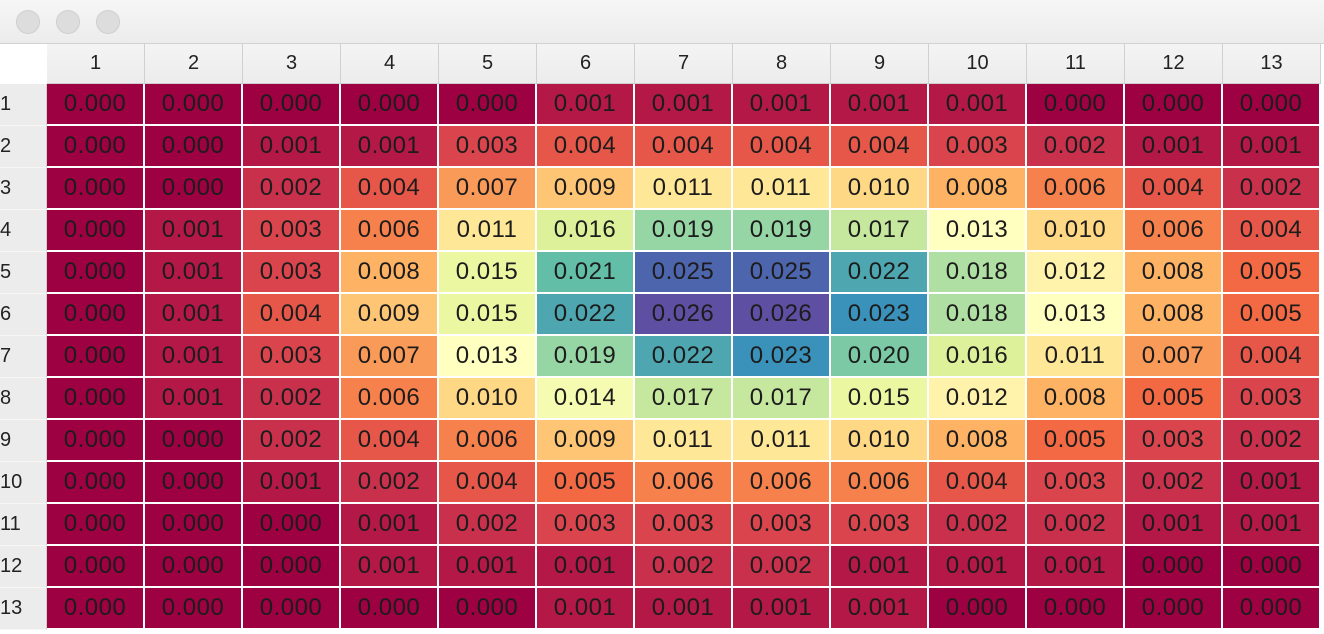  I want to click on table-cell: 0.018, so click(978, 315).